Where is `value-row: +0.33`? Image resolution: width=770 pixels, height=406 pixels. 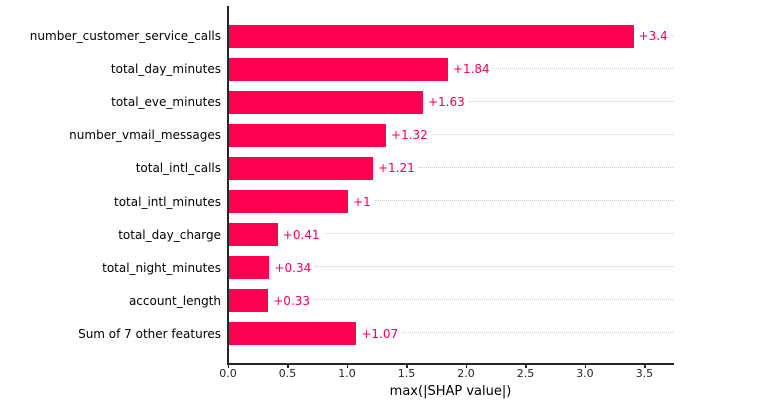
value-row: +0.33 is located at coordinates (473, 301).